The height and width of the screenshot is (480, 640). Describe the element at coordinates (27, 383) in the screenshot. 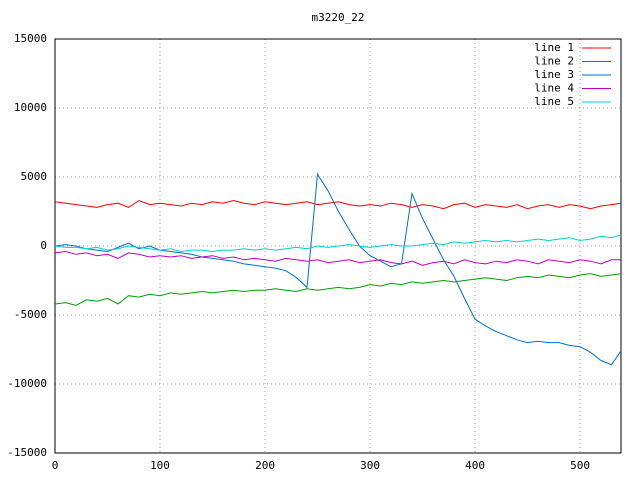

I see `y-tick-label: -10000` at that location.